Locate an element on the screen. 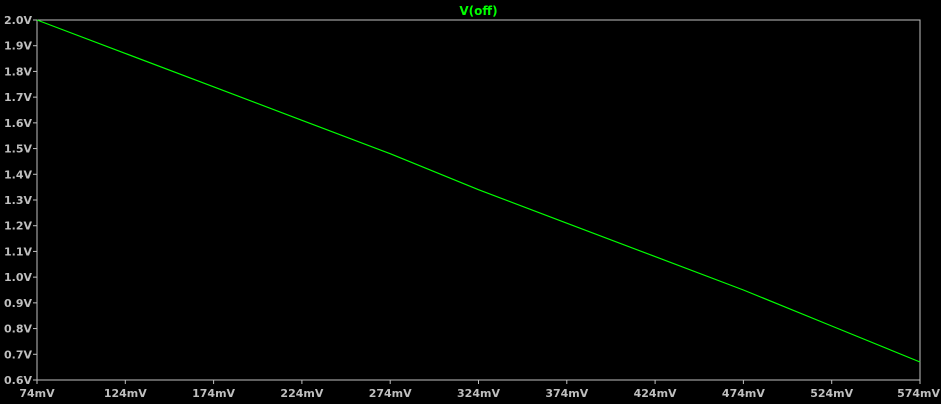  x-tick-label: 274mV is located at coordinates (390, 393).